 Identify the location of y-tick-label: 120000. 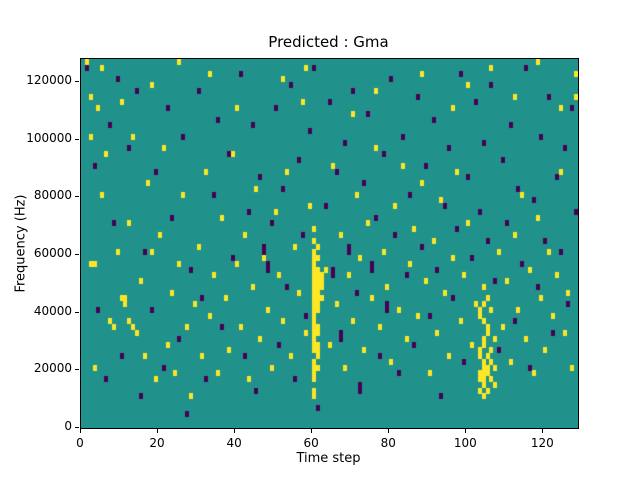
(49, 80).